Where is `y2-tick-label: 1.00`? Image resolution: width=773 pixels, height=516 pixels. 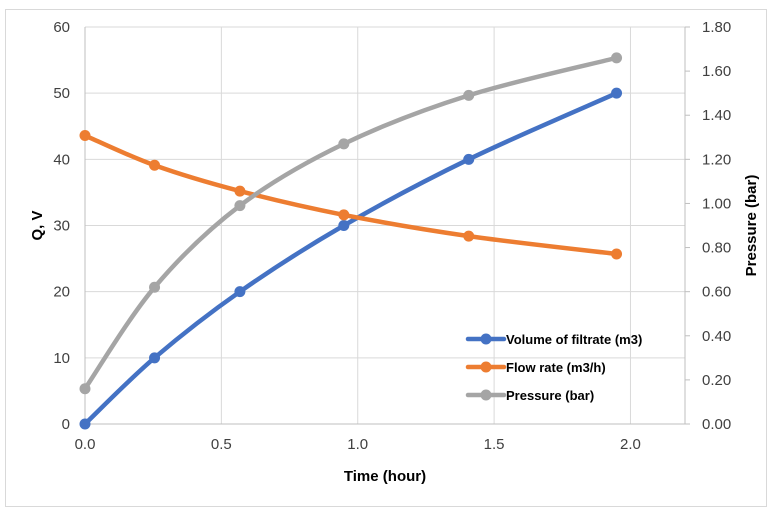
y2-tick-label: 1.00 is located at coordinates (716, 203).